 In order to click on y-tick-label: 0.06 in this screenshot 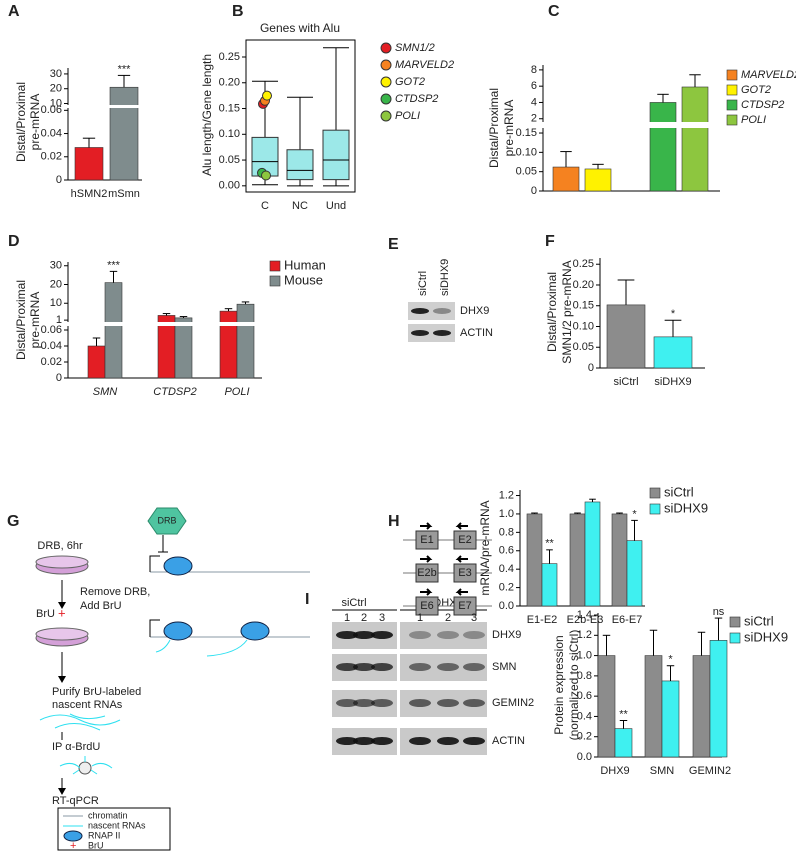, I will do `click(51, 110)`.